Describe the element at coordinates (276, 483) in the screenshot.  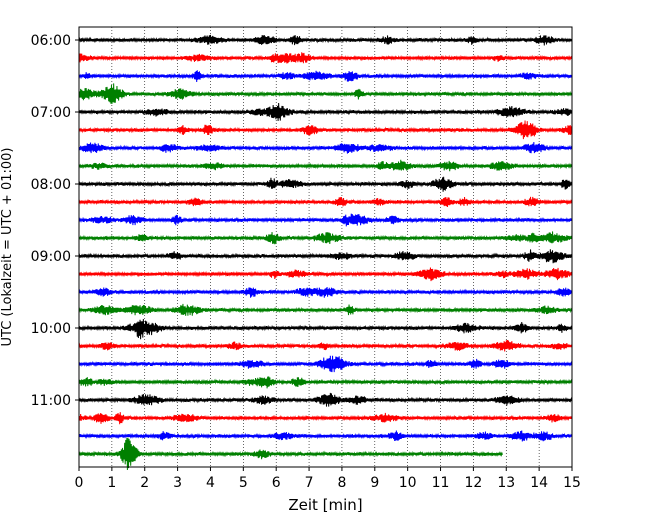
I see `x-tick-label: 6` at that location.